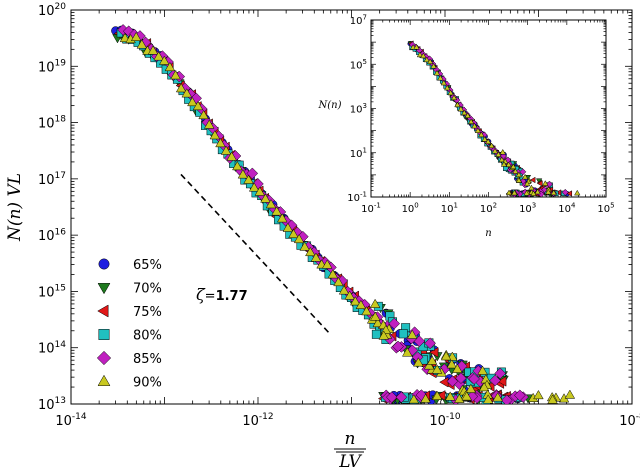 This screenshot has width=640, height=472. Describe the element at coordinates (567, 209) in the screenshot. I see `inset-x-tick-label: 10⁴` at that location.